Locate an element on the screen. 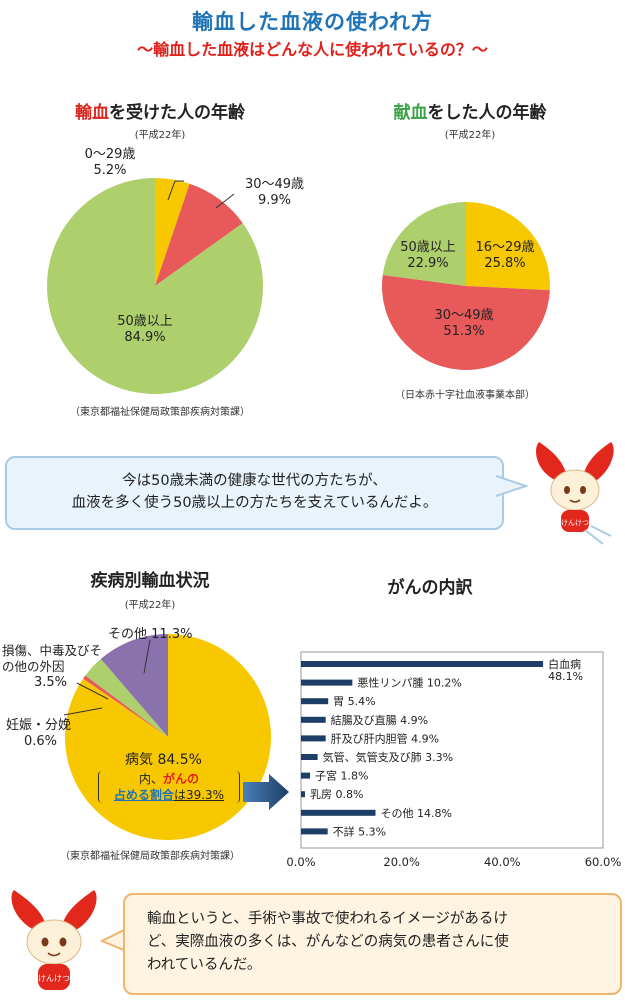  pie1-label-2: 50歳以上 84.9% is located at coordinates (145, 329).